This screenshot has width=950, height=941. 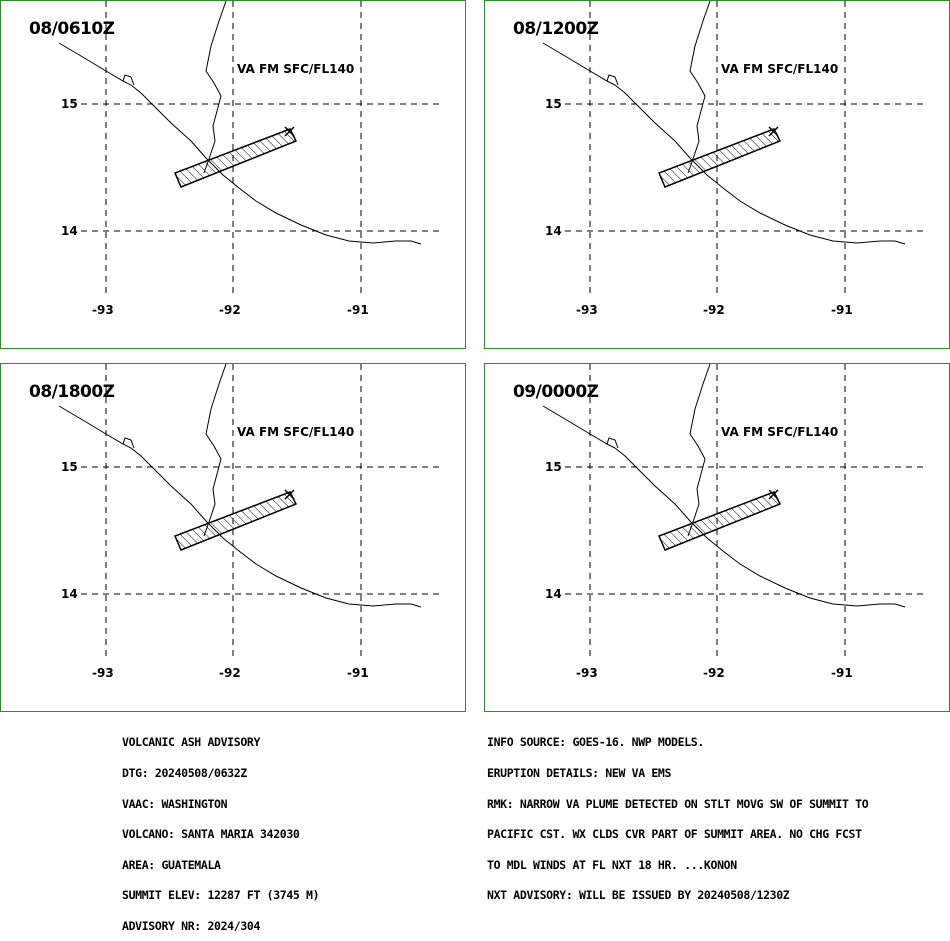 I want to click on advisory-vaac: VAAC: WASHINGTON, so click(x=175, y=803).